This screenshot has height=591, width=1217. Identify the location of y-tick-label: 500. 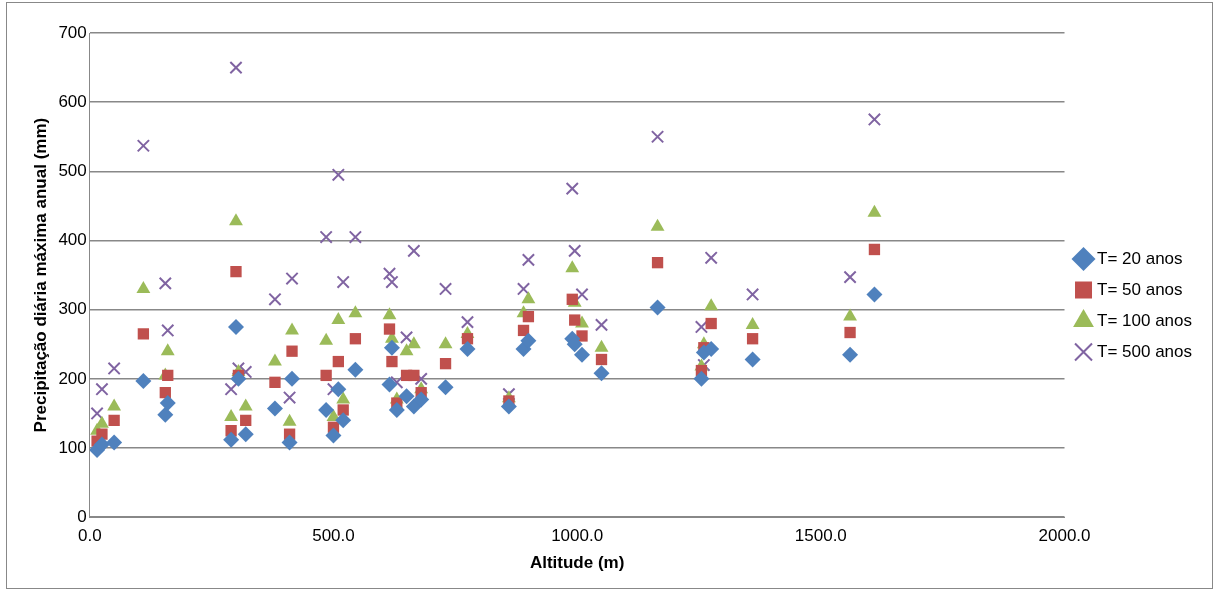
(72, 171).